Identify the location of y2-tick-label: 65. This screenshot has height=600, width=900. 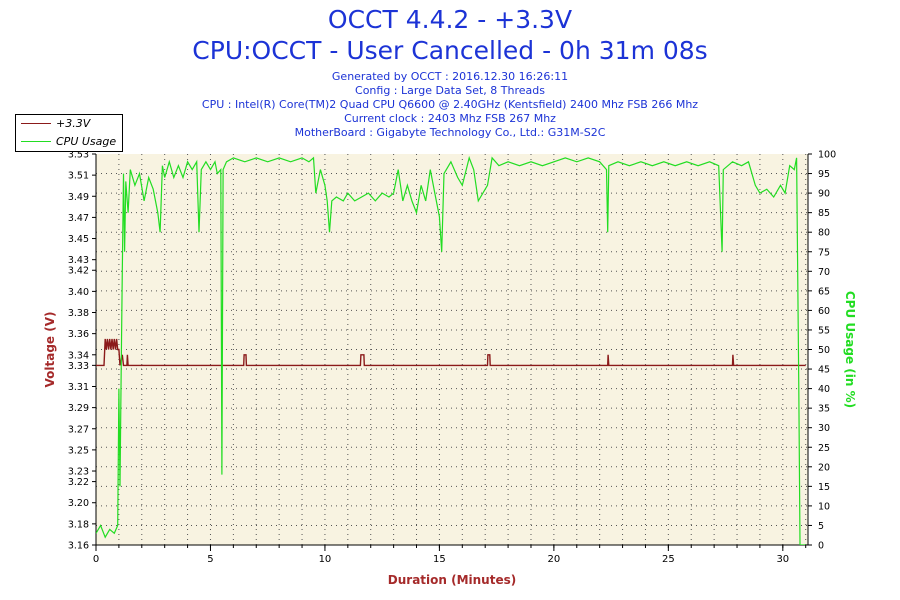
(824, 291).